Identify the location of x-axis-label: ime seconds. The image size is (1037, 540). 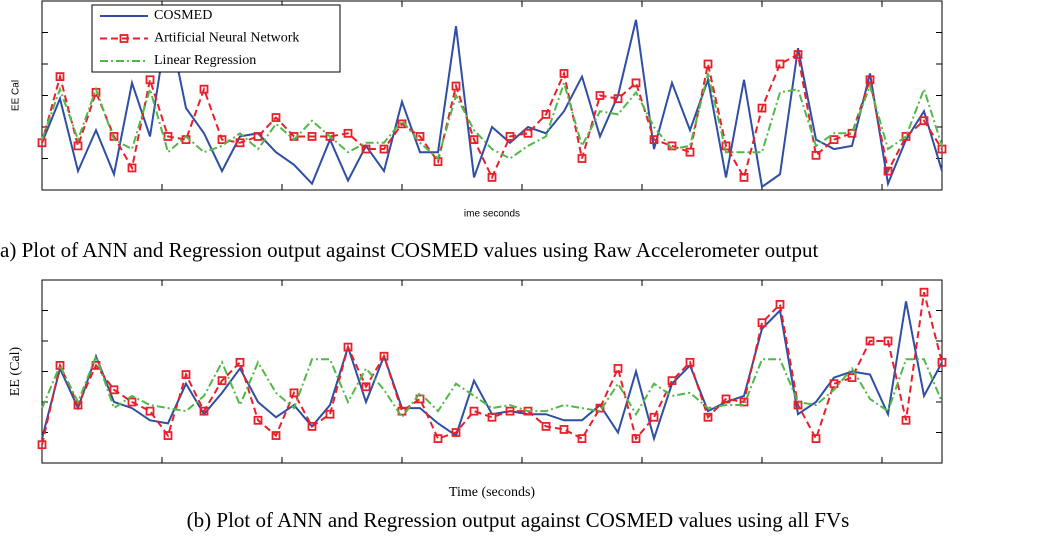
(492, 214).